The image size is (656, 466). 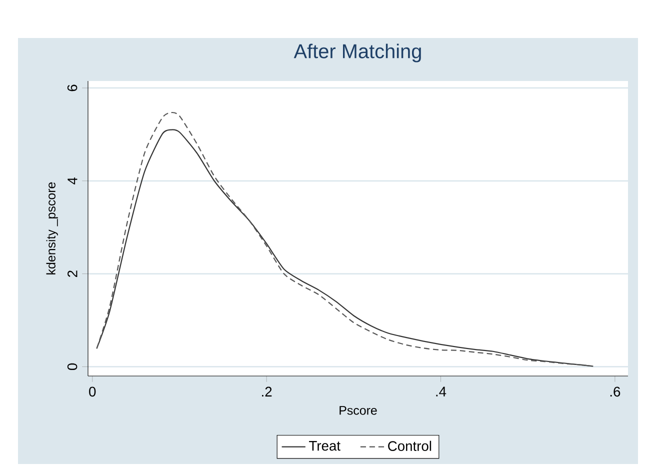 What do you see at coordinates (92, 391) in the screenshot?
I see `x-tick-label: 0` at bounding box center [92, 391].